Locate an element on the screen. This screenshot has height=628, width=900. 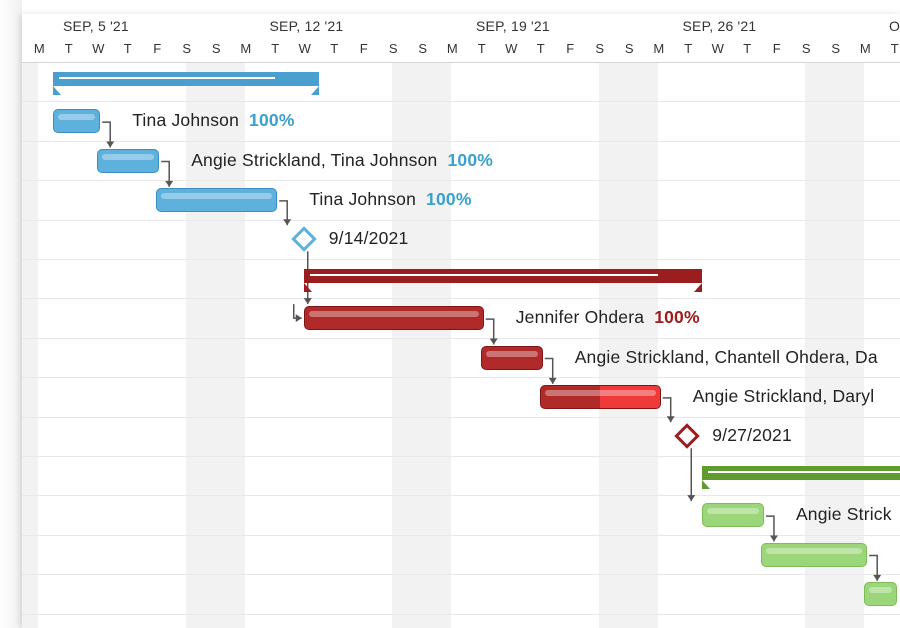
milestone-date: 9/27/2021 is located at coordinates (752, 435).